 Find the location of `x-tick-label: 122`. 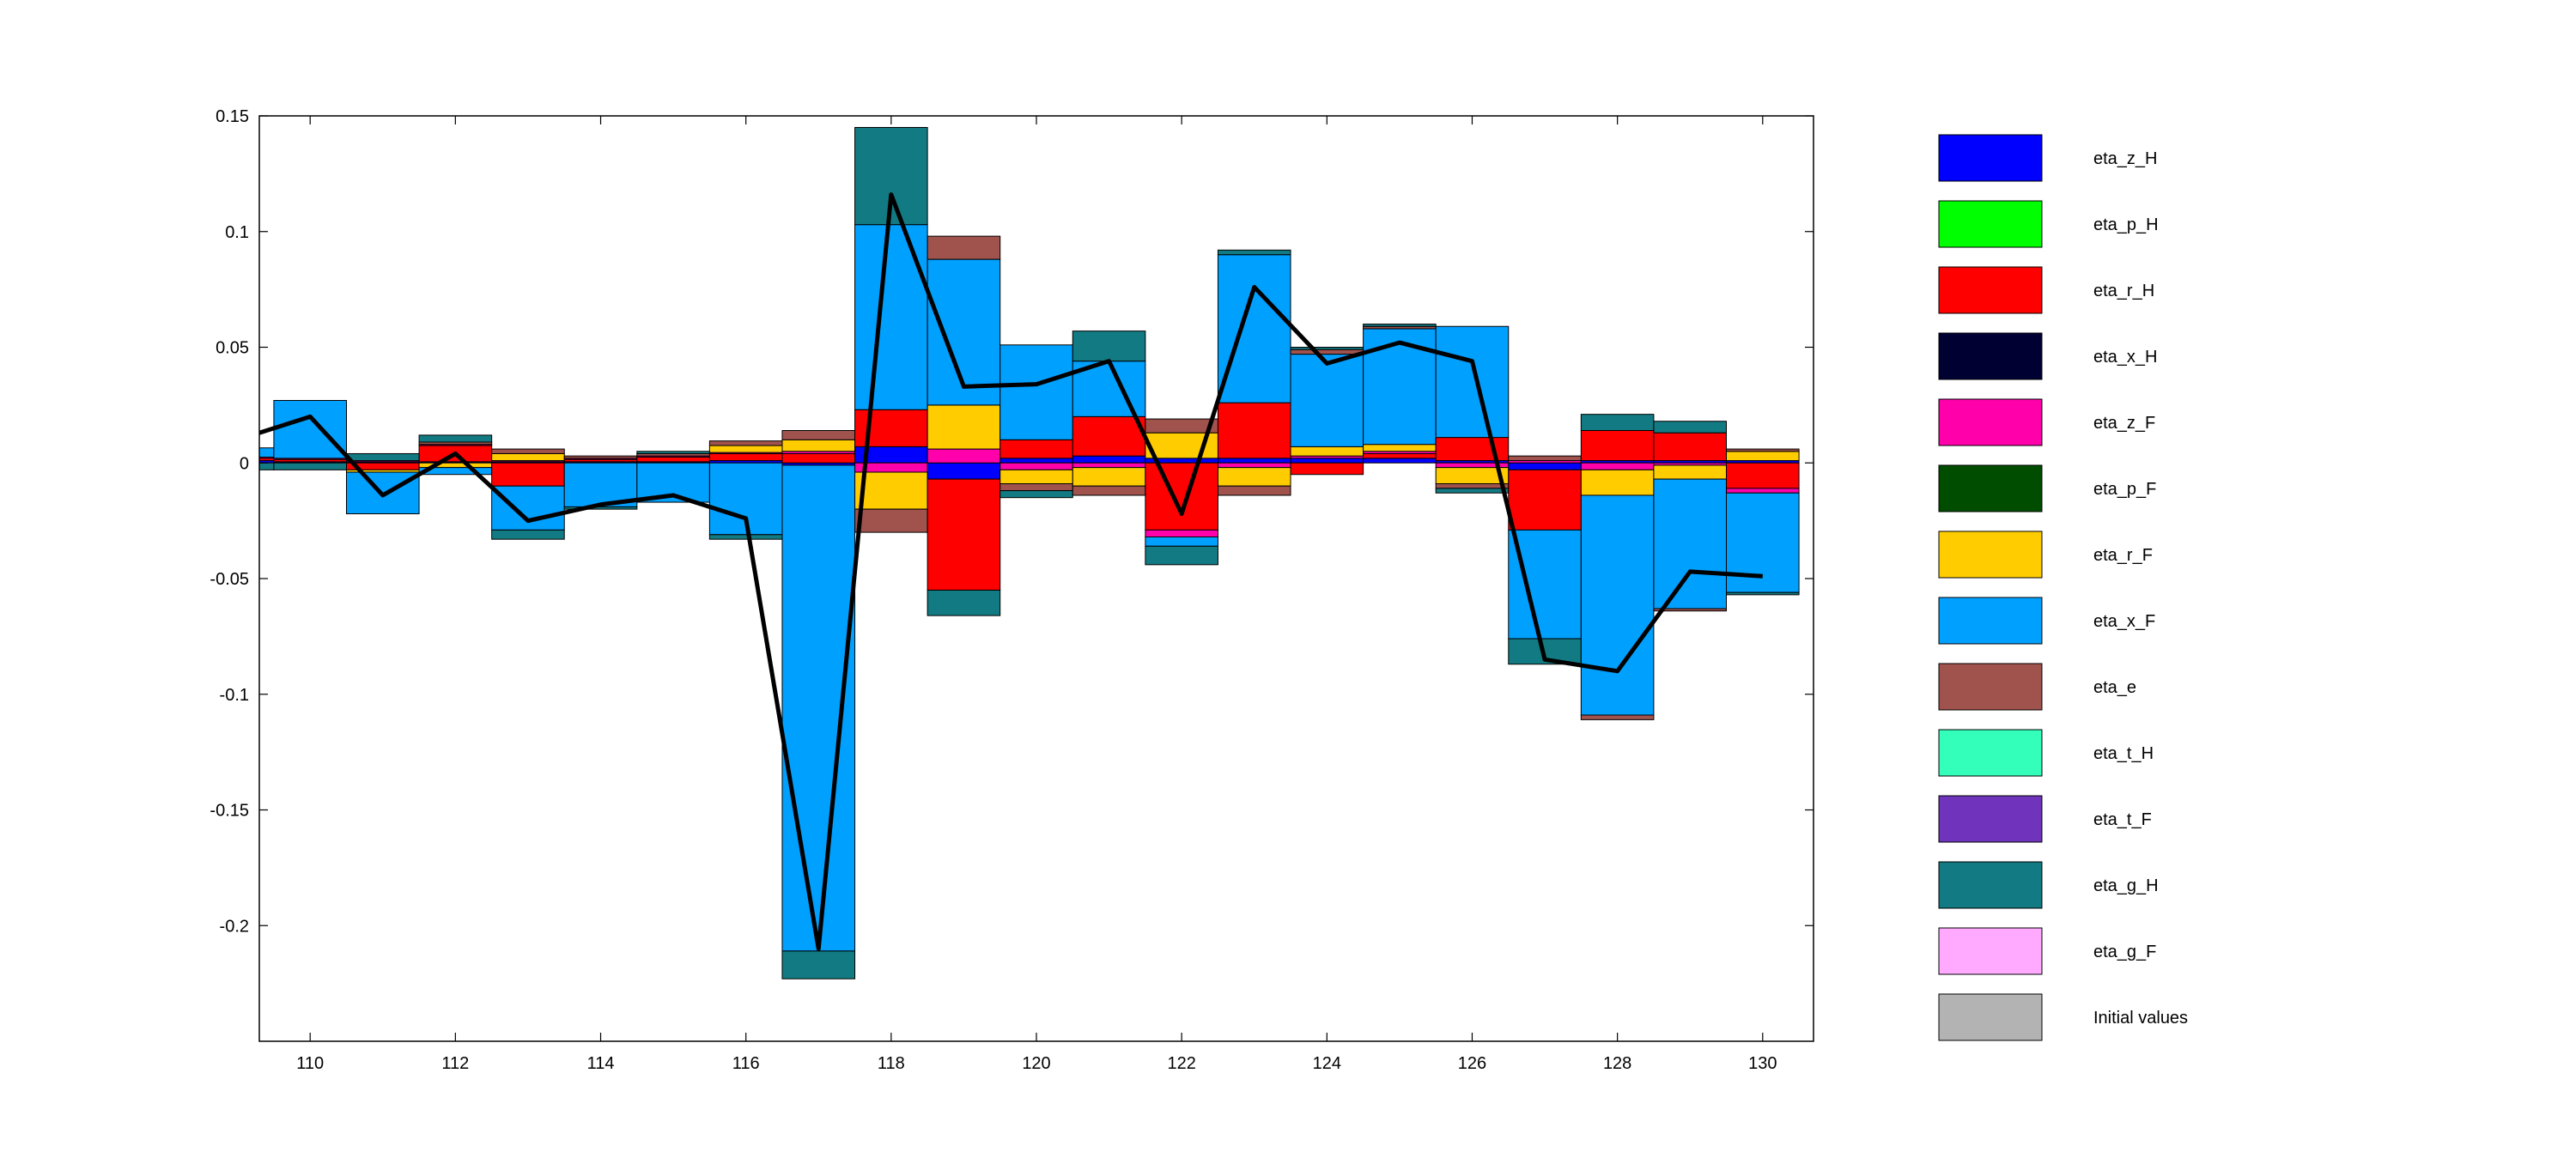

x-tick-label: 122 is located at coordinates (1181, 1063).